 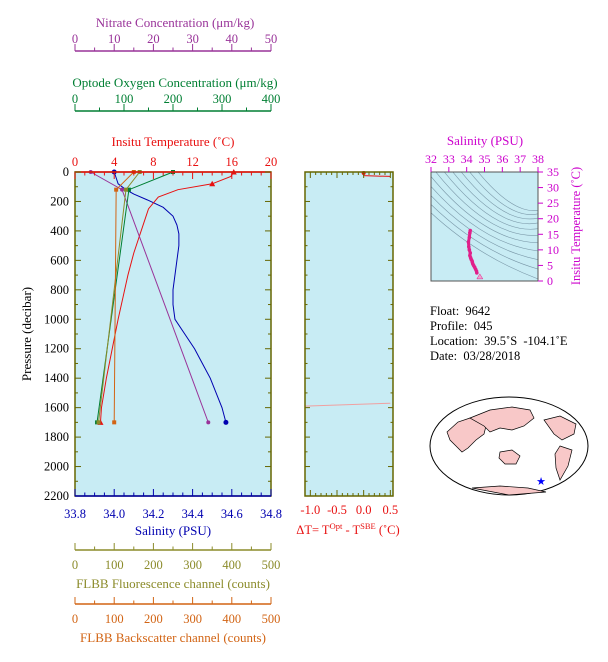 I want to click on pressure-tick-label: 1800, so click(x=56, y=437).